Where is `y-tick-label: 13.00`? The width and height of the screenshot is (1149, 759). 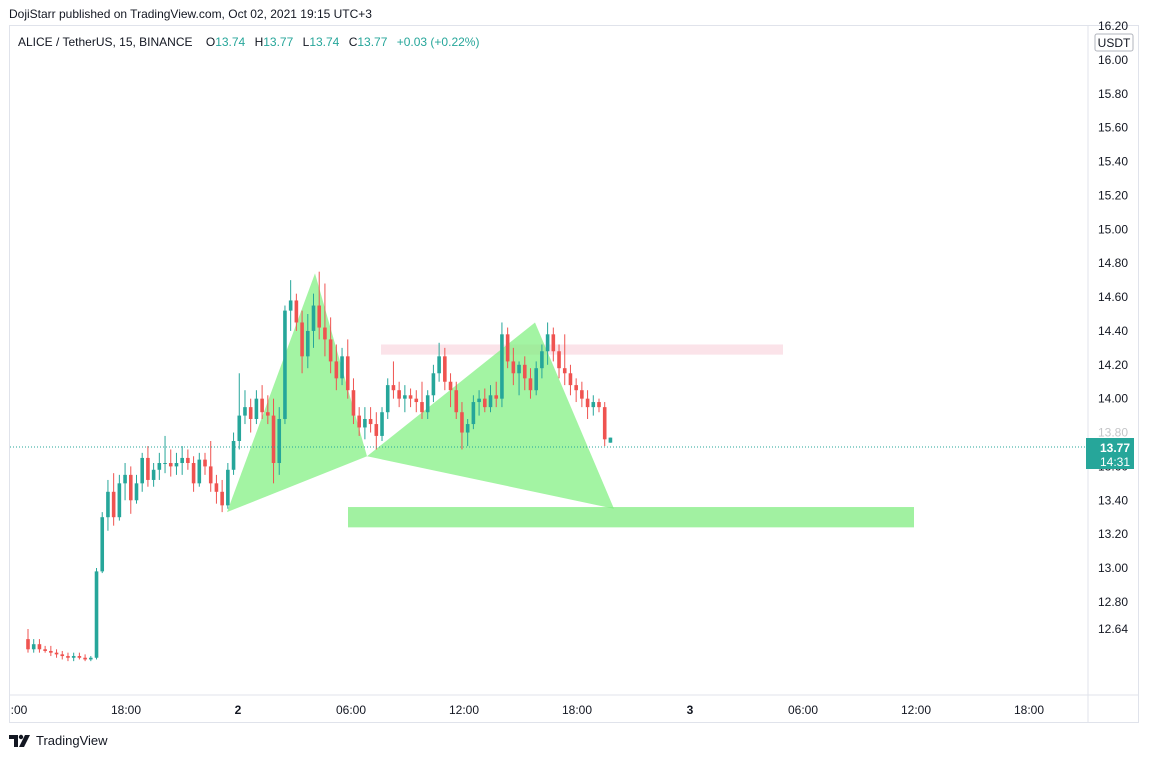 y-tick-label: 13.00 is located at coordinates (1113, 568).